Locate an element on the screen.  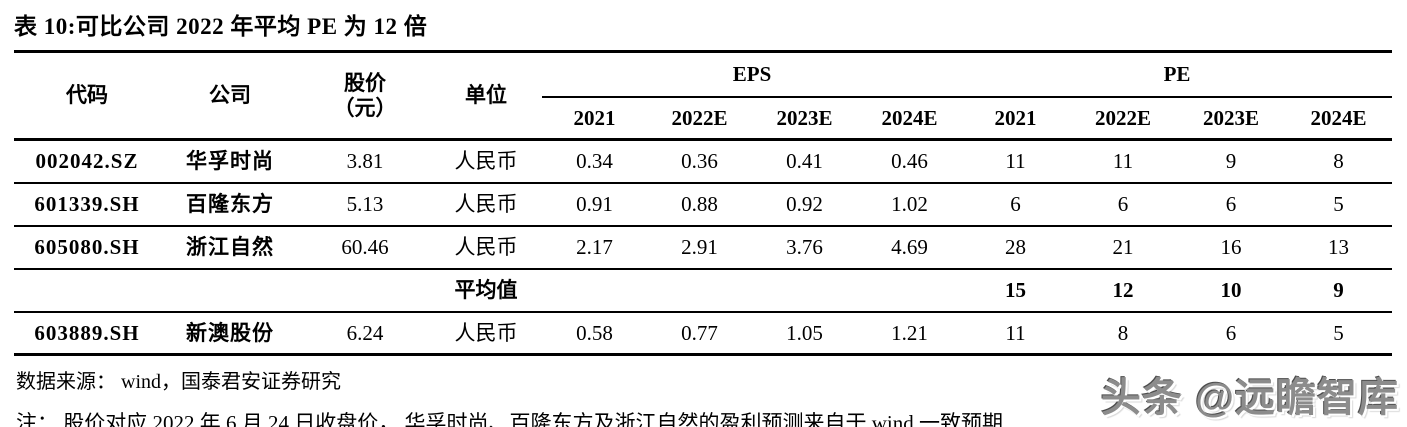
header-unit: 单位 is located at coordinates (486, 95).